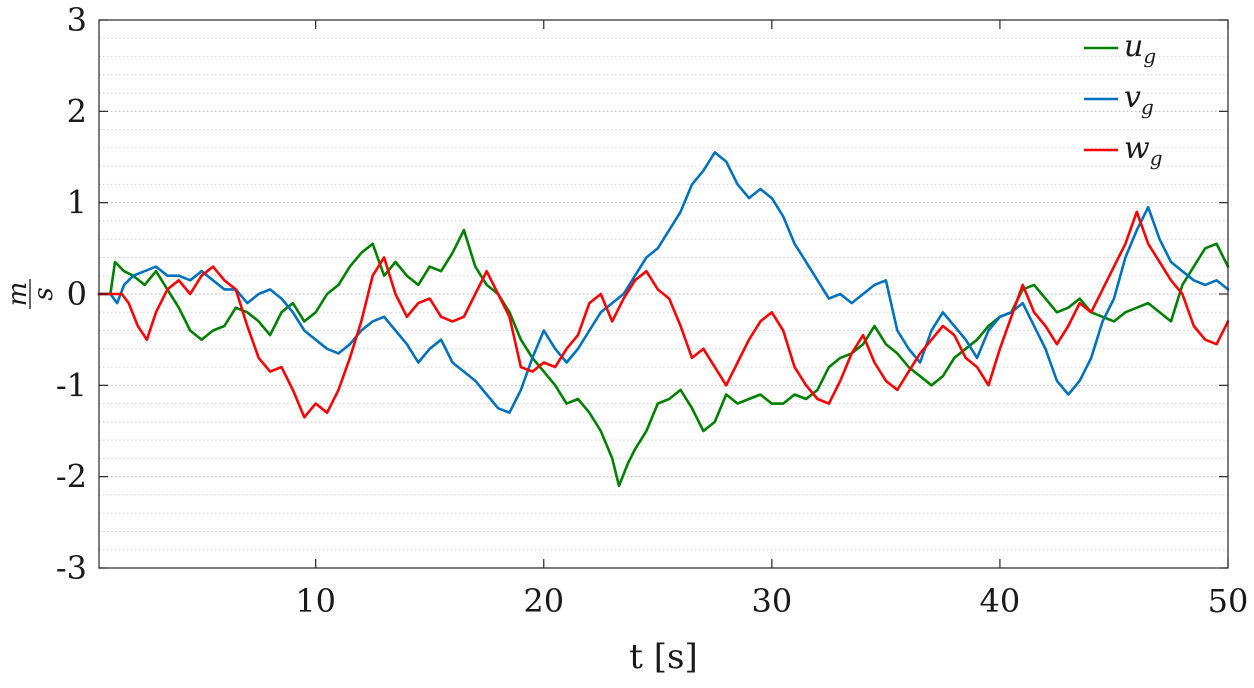 The height and width of the screenshot is (688, 1254). I want to click on y-tick-label: 1, so click(77, 203).